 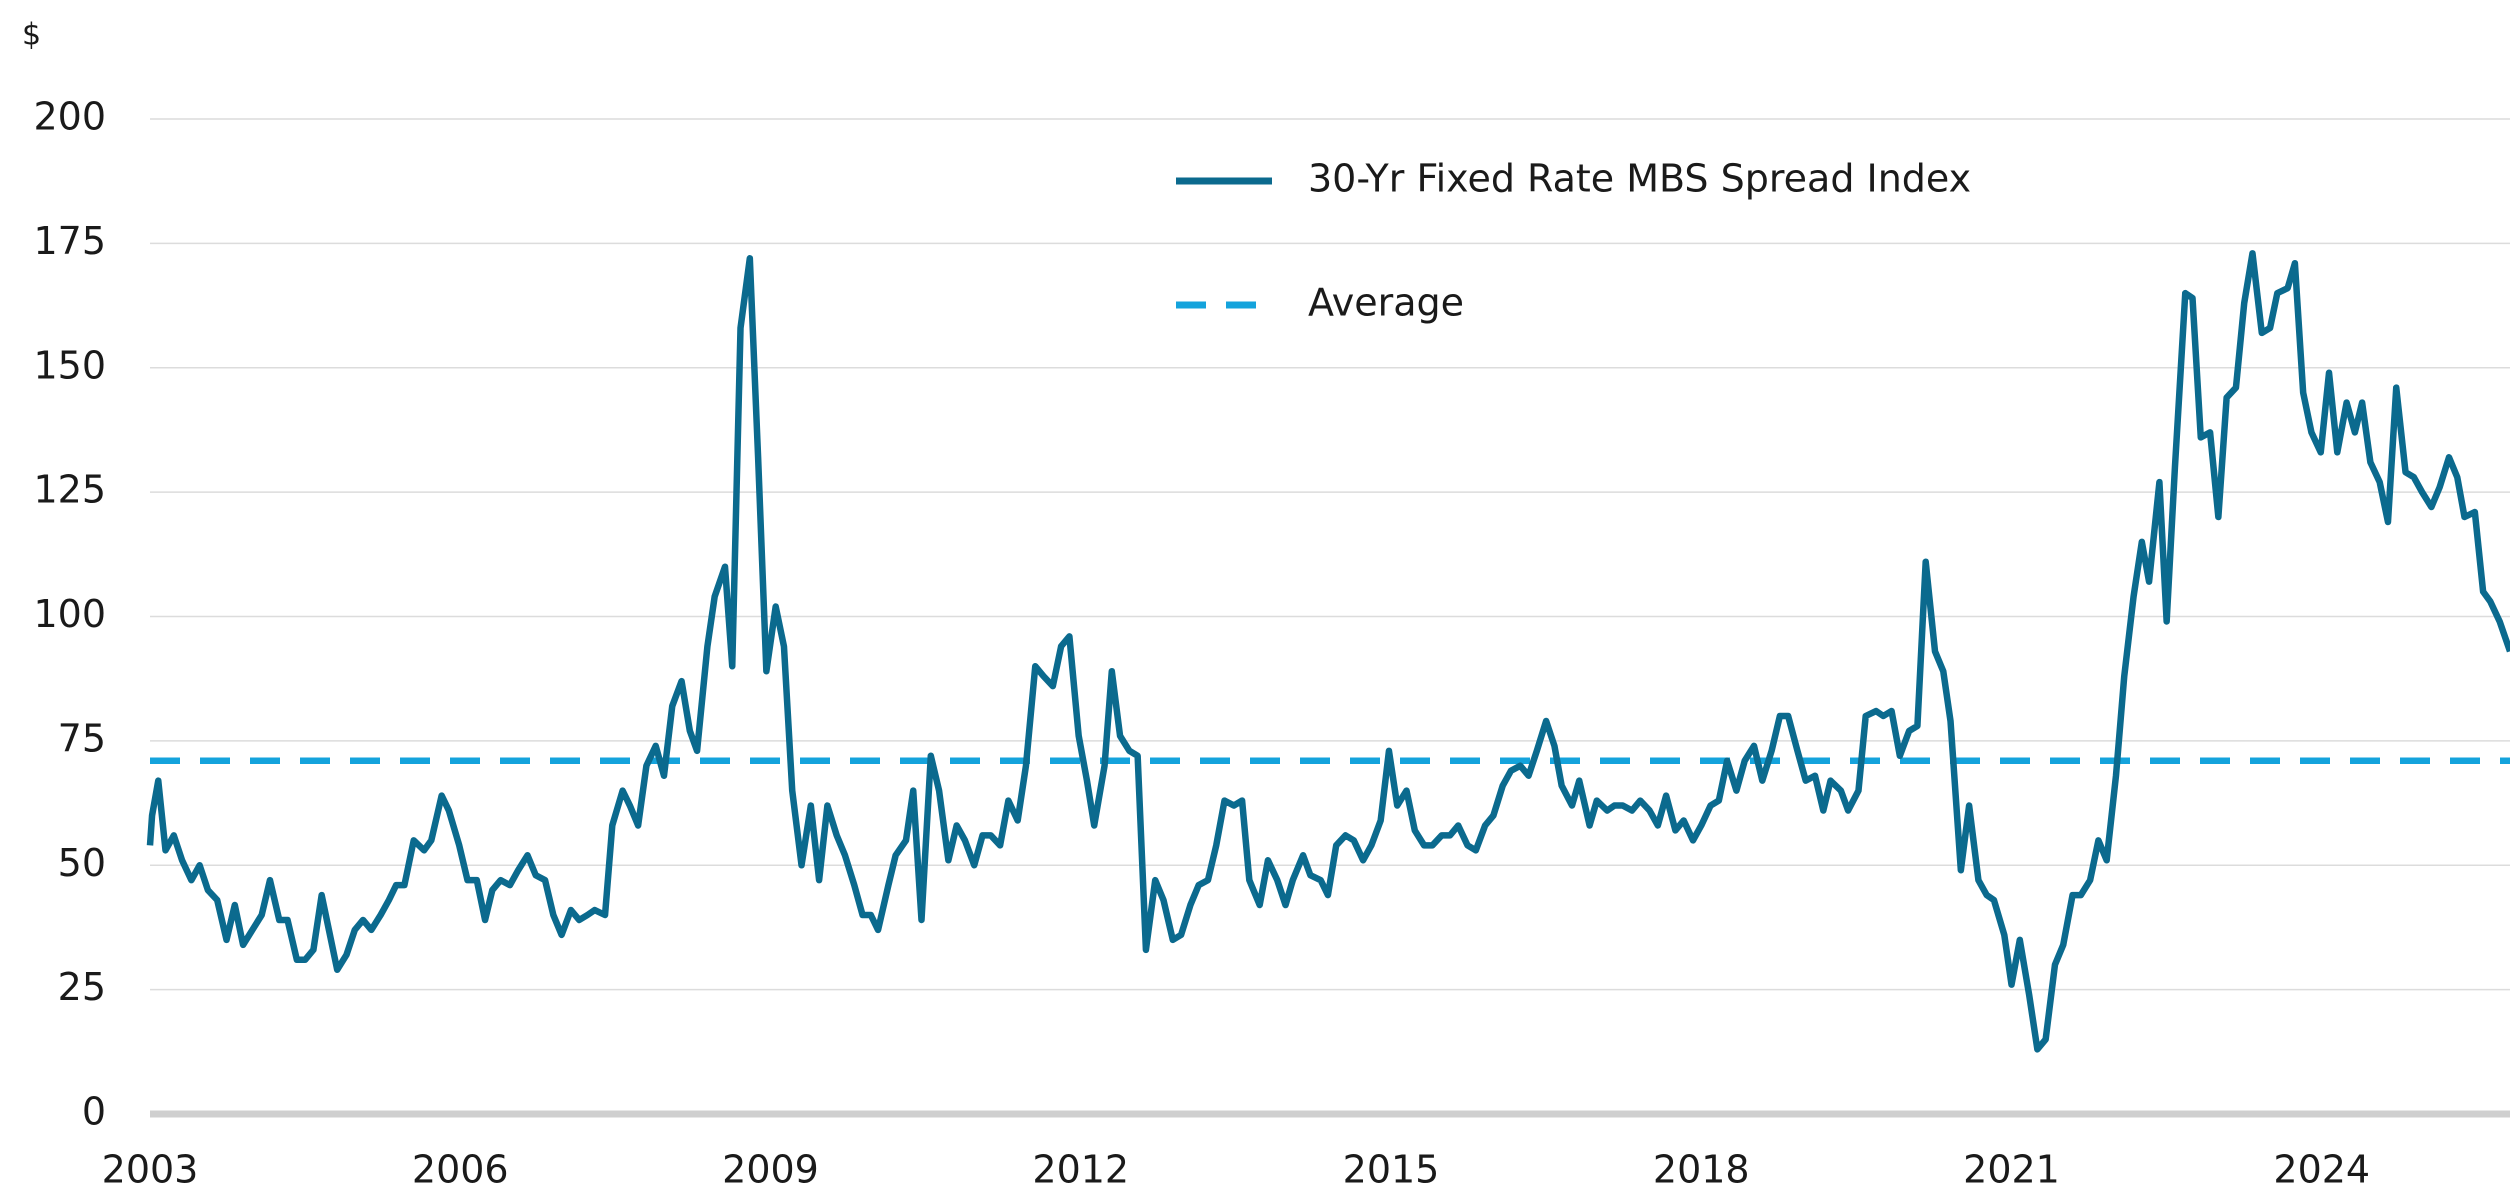 What do you see at coordinates (82, 987) in the screenshot?
I see `y-tick-label: 25` at bounding box center [82, 987].